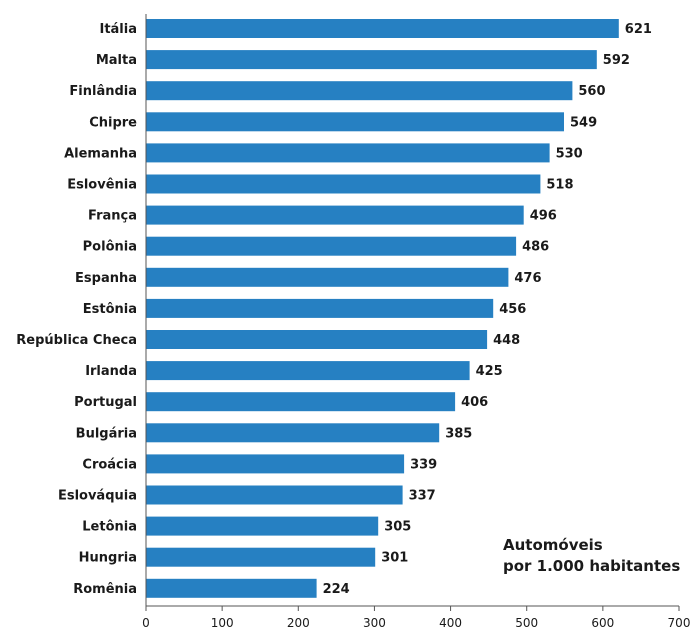  Describe the element at coordinates (108, 558) in the screenshot. I see `category-label: Hungria` at that location.